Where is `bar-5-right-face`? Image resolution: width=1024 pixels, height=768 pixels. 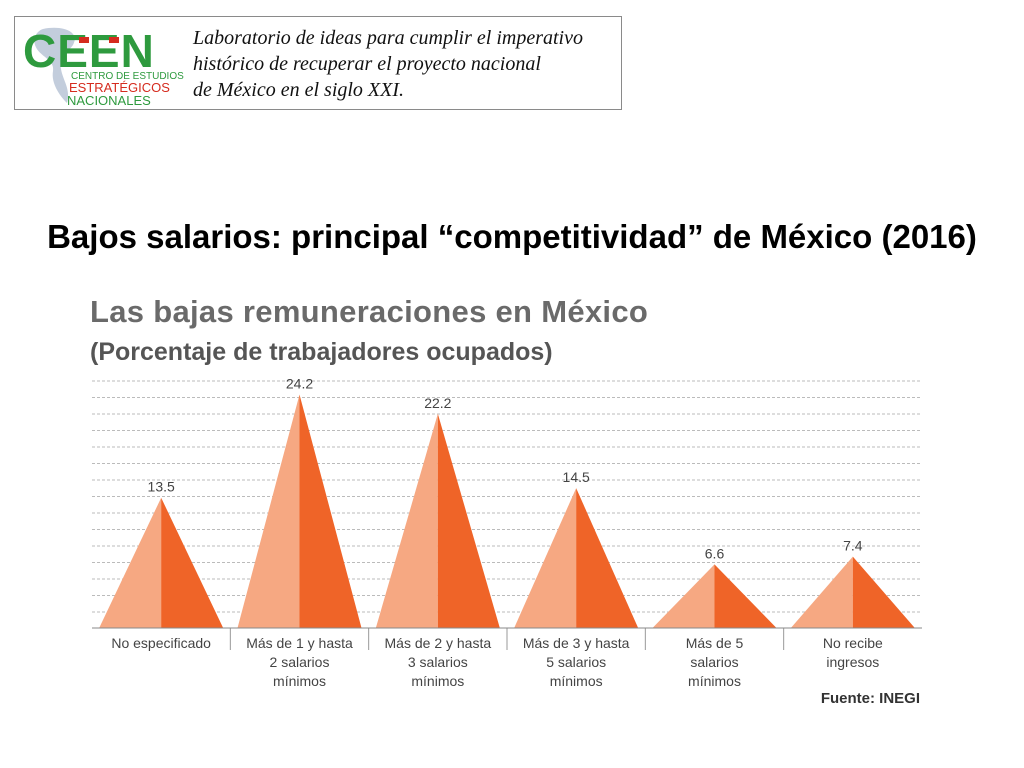
bar-5-right-face is located at coordinates (883, 592).